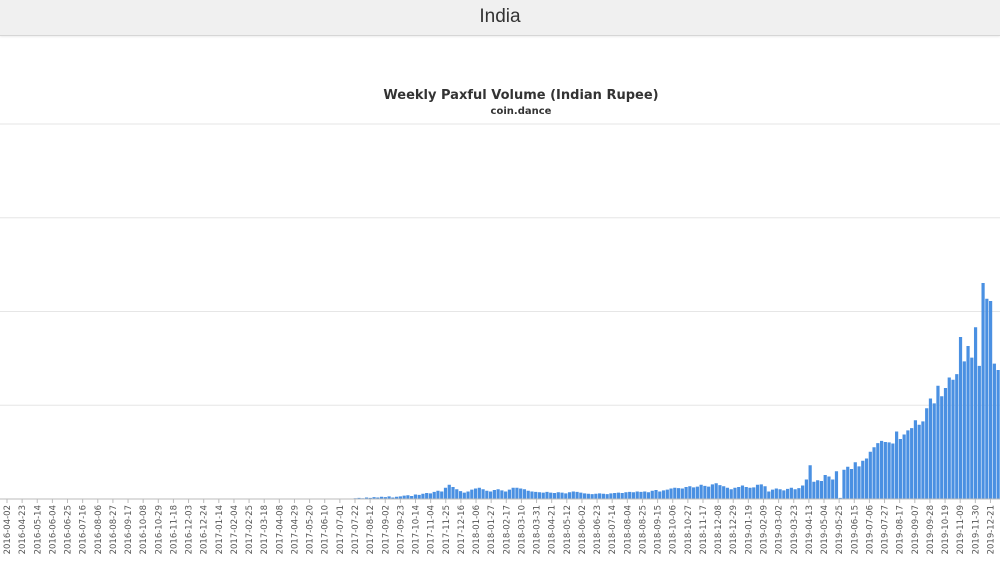  I want to click on x-tick-label: 2016-12-24, so click(205, 529).